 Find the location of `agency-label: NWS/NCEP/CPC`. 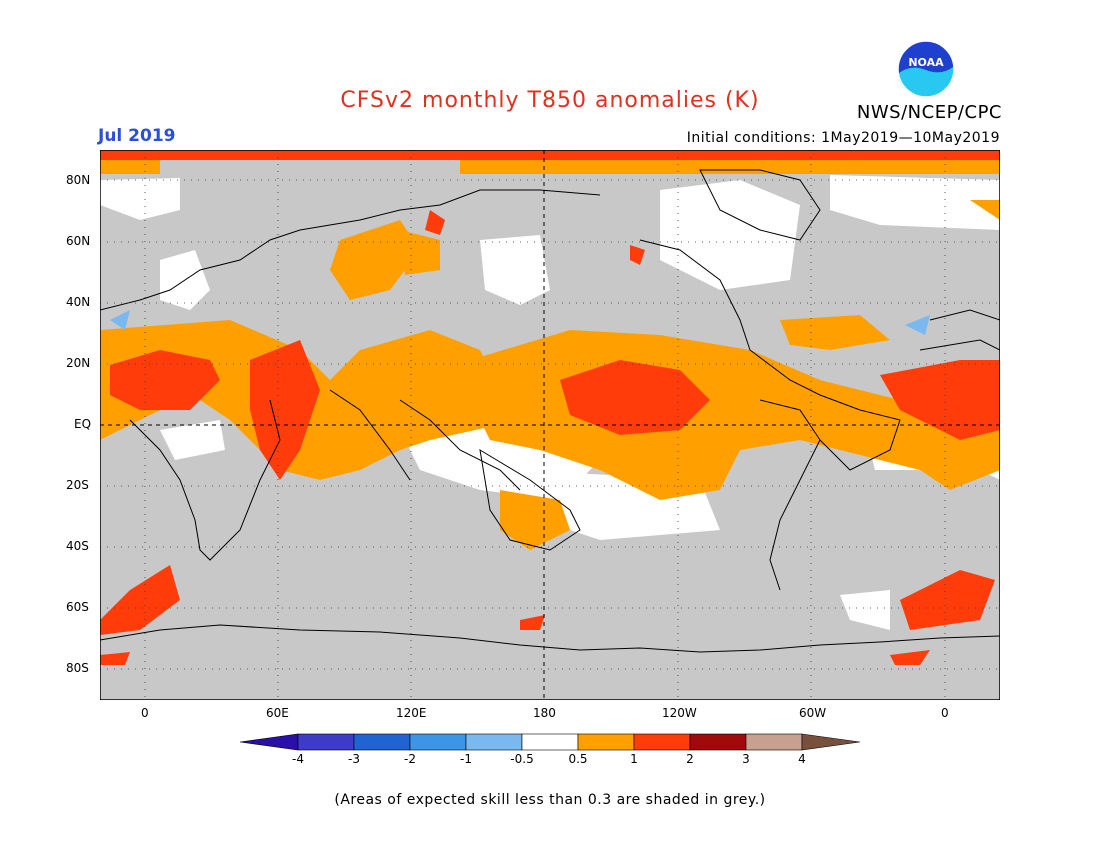

agency-label: NWS/NCEP/CPC is located at coordinates (929, 112).